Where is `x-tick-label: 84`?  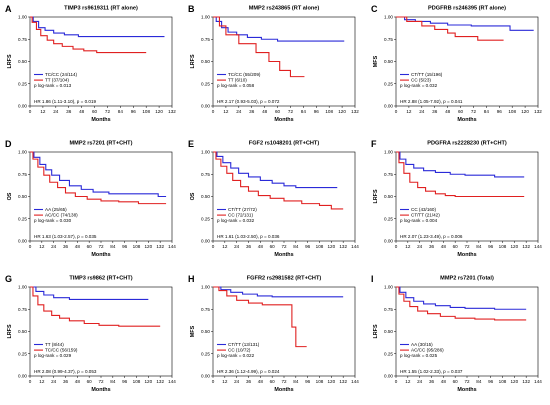 x-tick-label: 84 is located at coordinates (479, 381).